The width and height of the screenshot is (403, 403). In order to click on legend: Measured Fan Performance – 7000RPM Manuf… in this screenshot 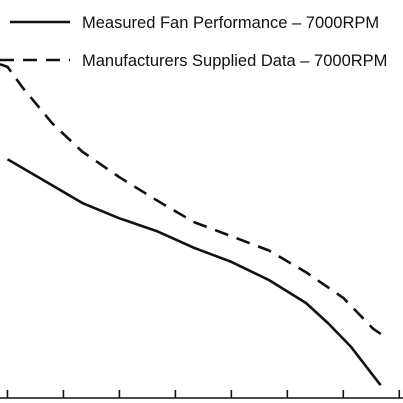, I will do `click(193, 42)`.